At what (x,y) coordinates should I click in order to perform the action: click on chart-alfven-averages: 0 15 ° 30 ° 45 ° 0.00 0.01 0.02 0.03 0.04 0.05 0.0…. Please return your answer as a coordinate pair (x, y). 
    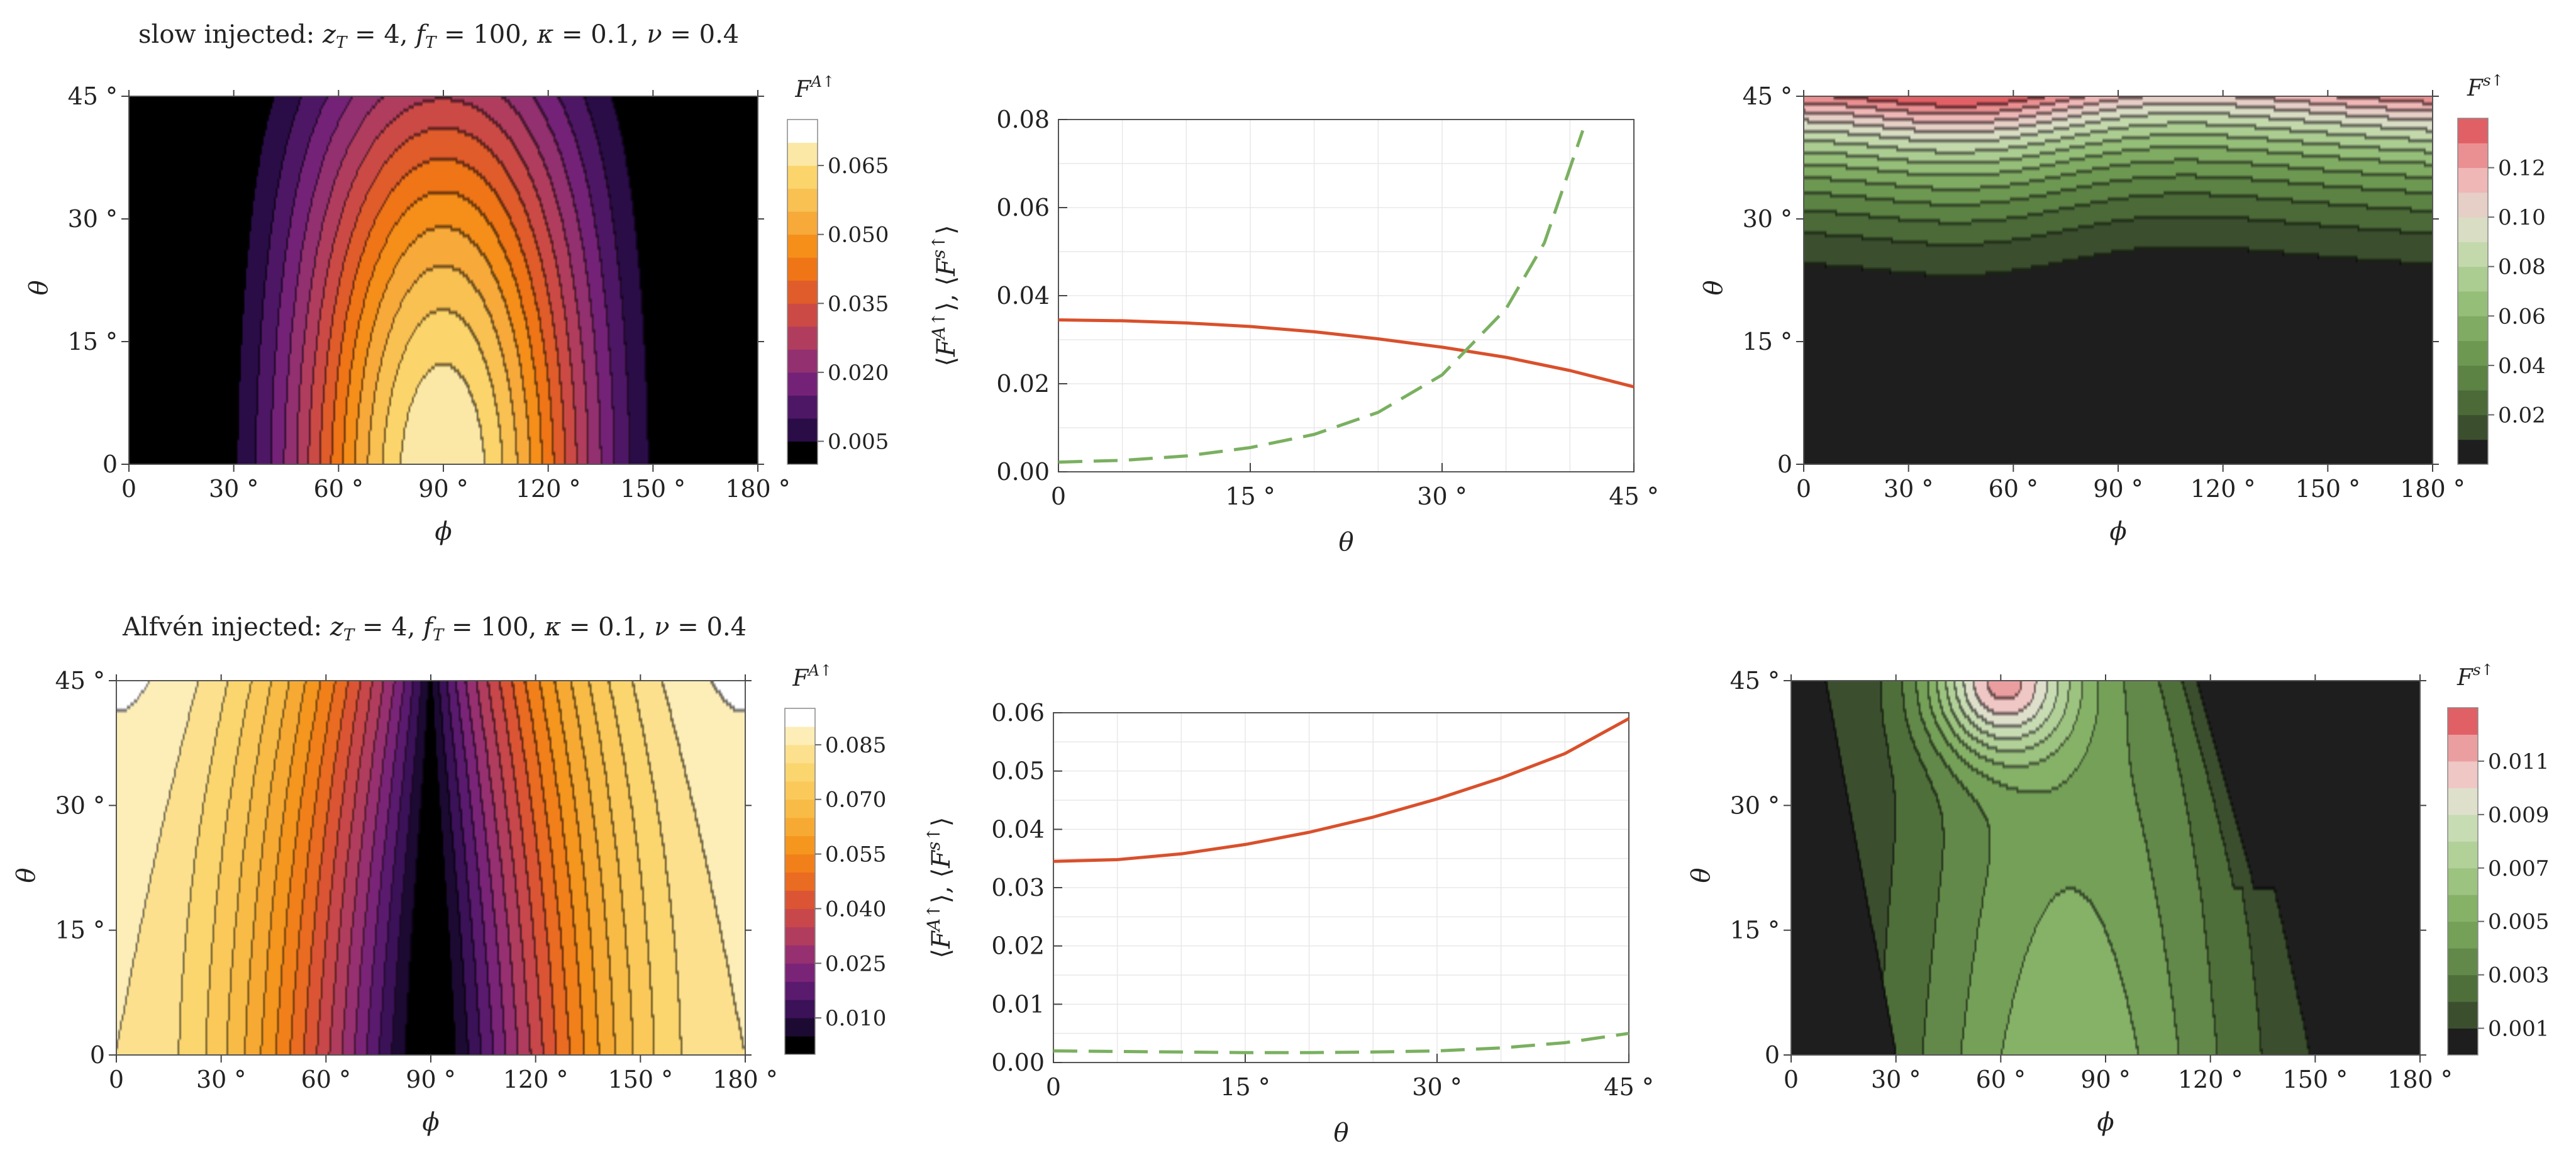
    Looking at the image, I should click on (1288, 923).